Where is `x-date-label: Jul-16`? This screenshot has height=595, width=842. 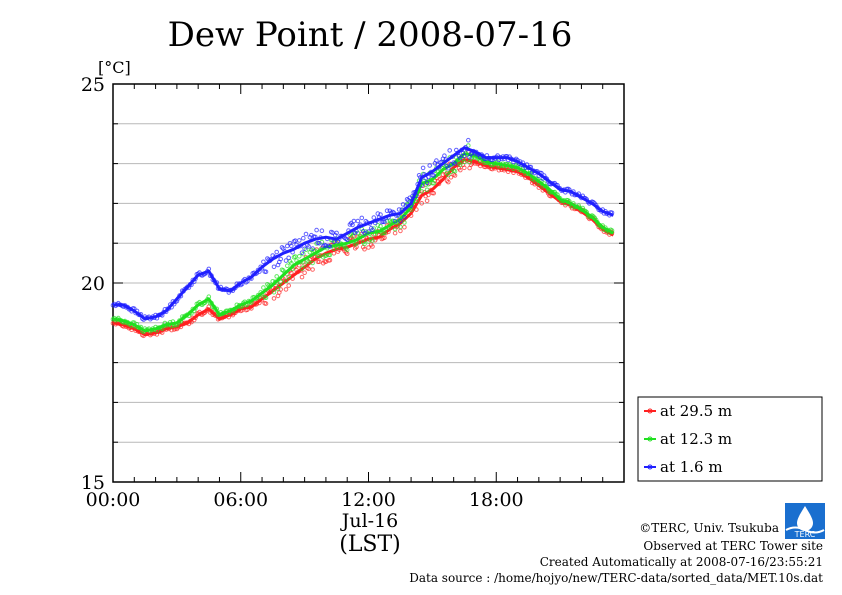
x-date-label: Jul-16 is located at coordinates (369, 521).